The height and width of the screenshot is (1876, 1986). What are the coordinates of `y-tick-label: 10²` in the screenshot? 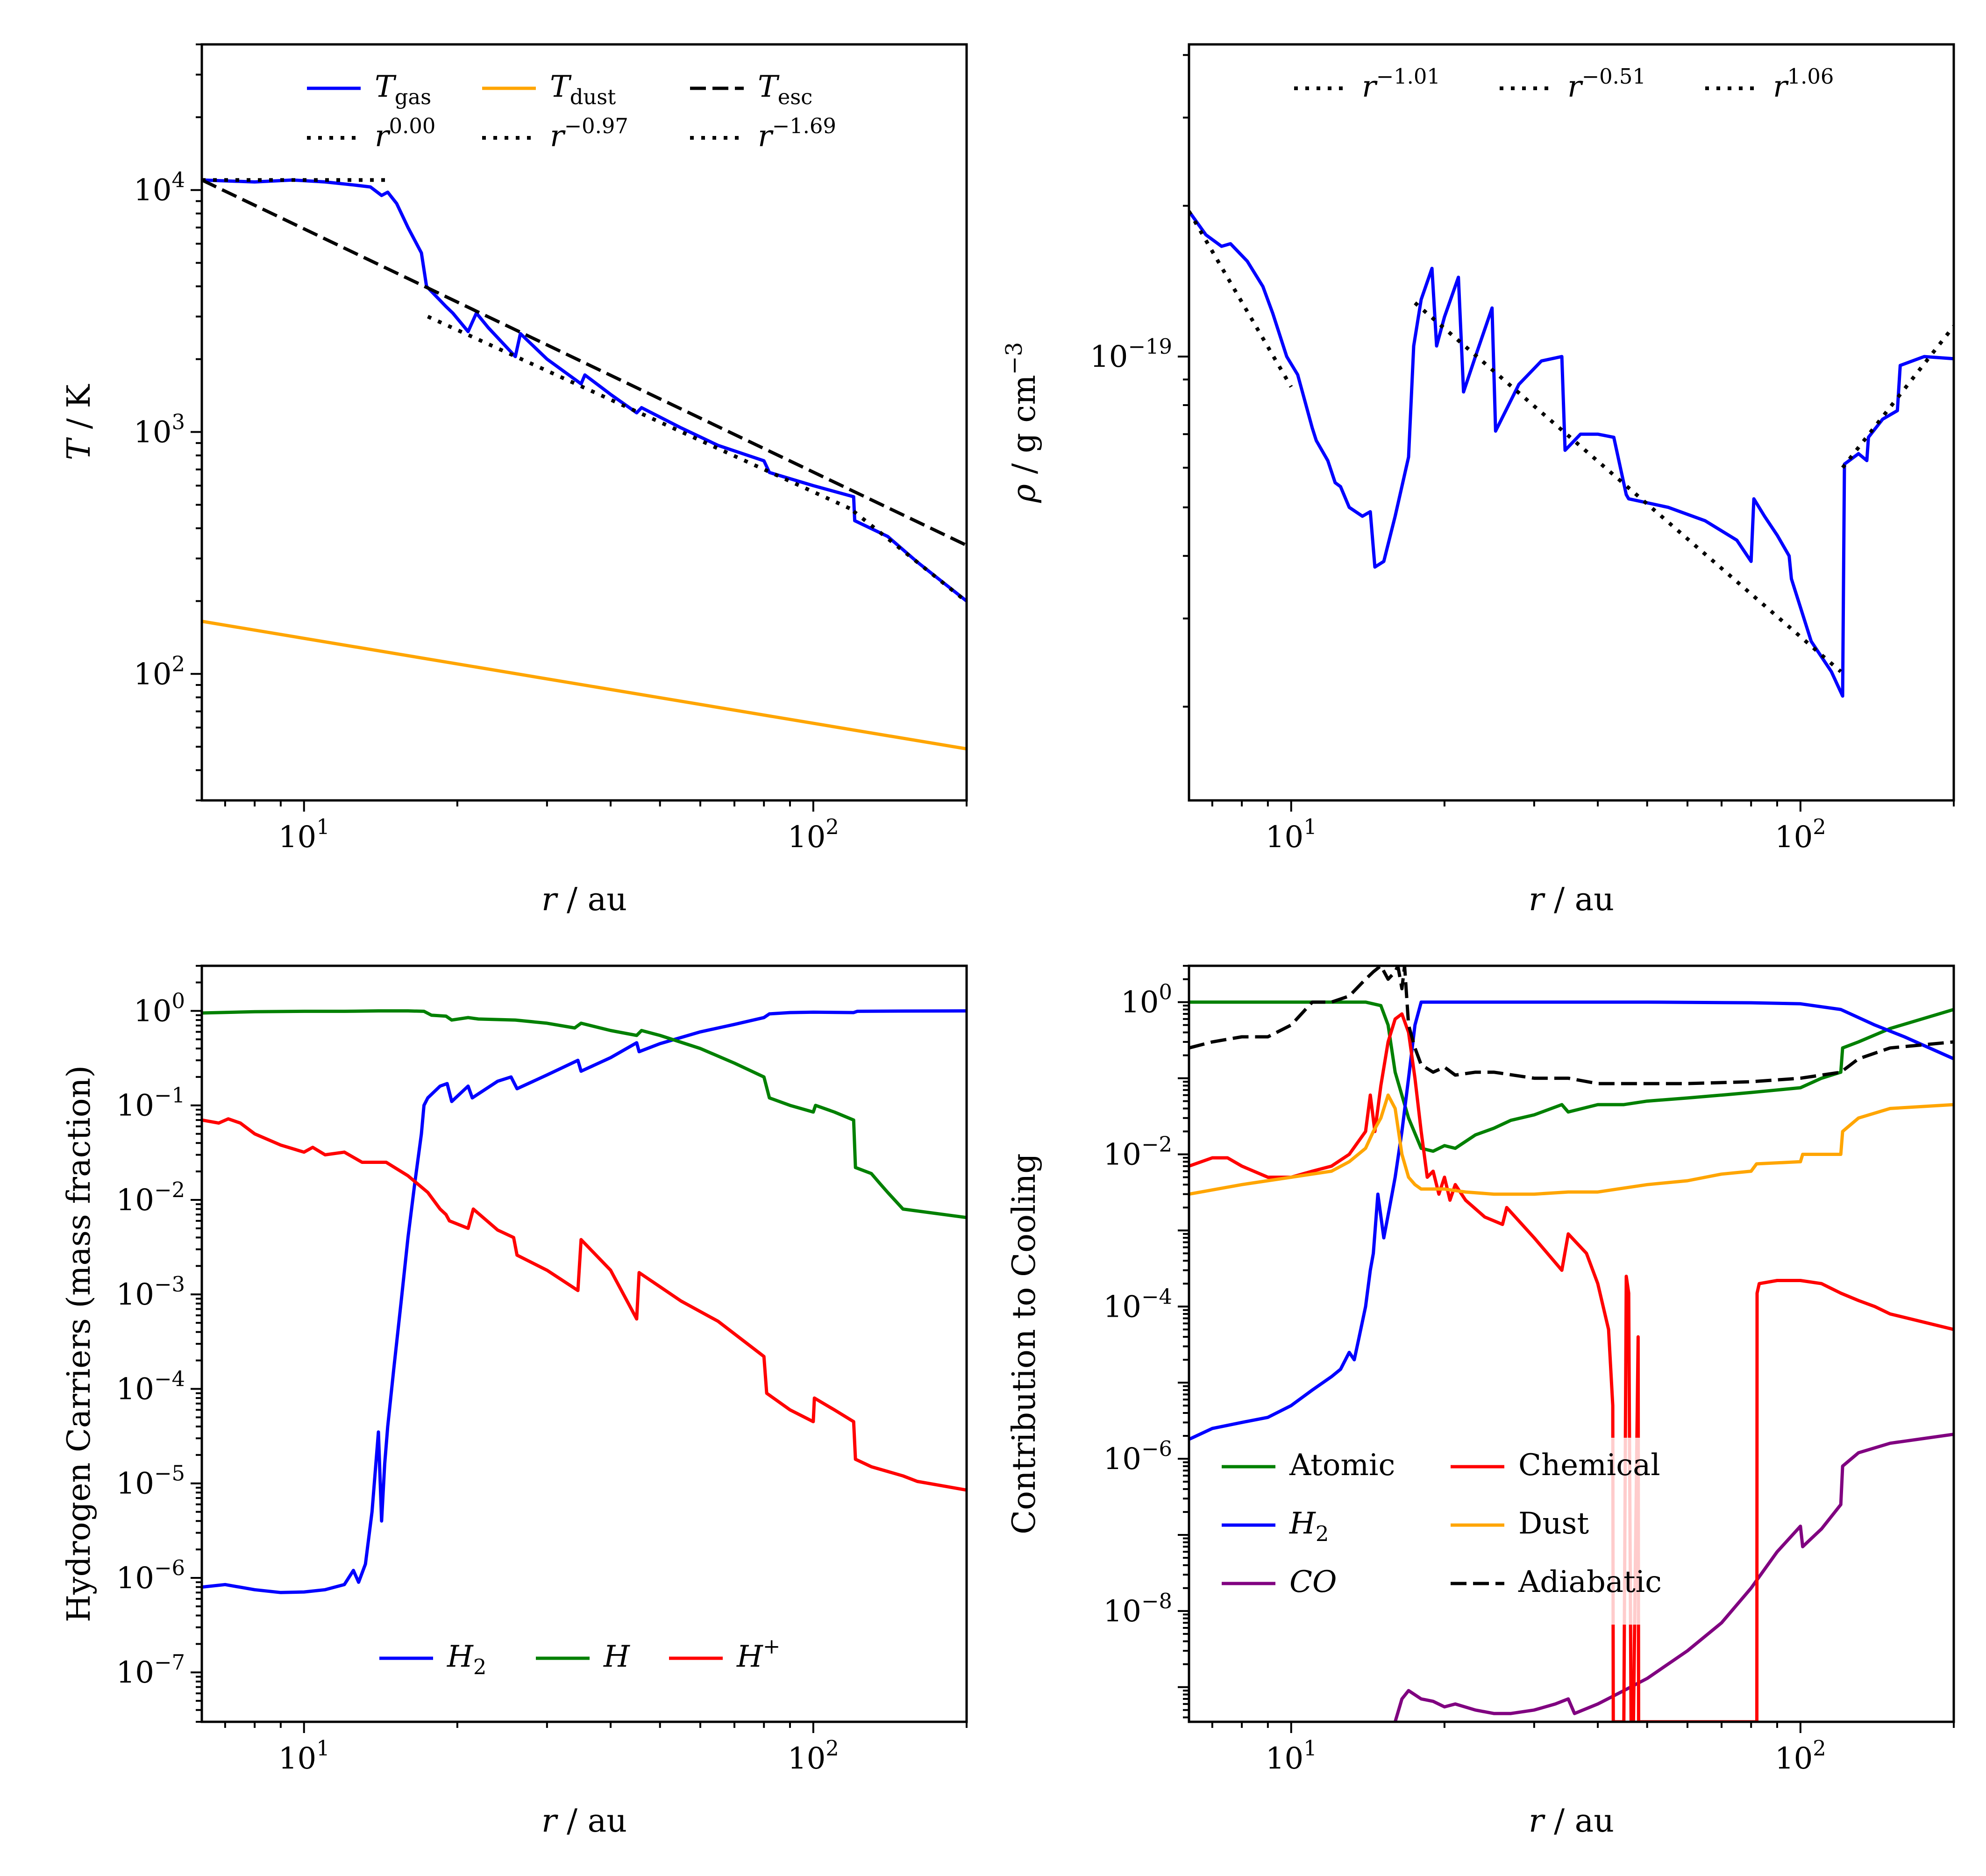 It's located at (159, 671).